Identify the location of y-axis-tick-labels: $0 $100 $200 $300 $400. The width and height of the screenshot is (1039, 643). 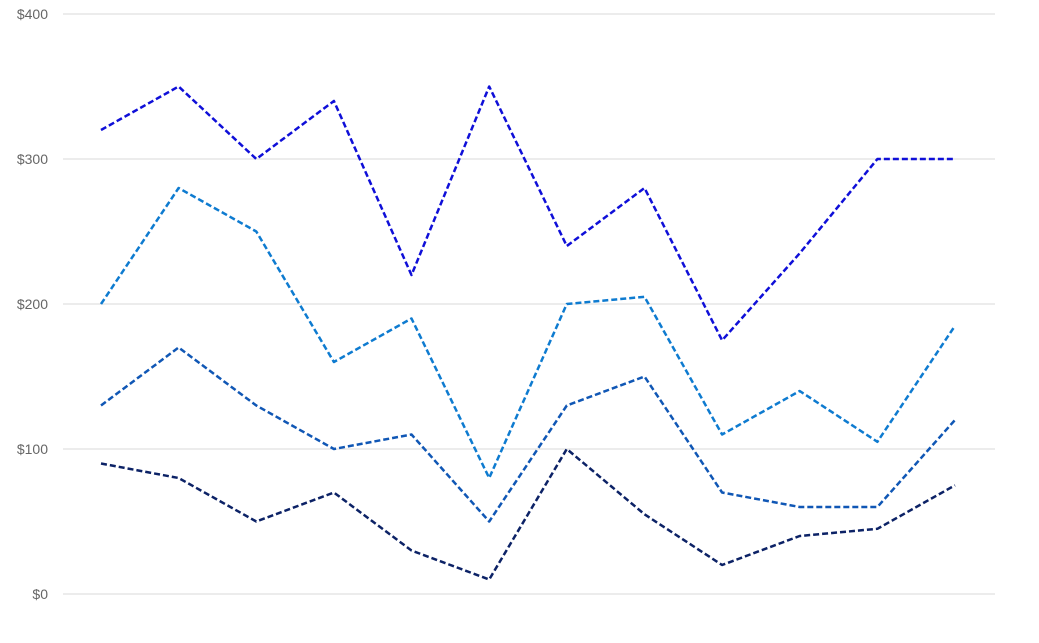
(32, 304).